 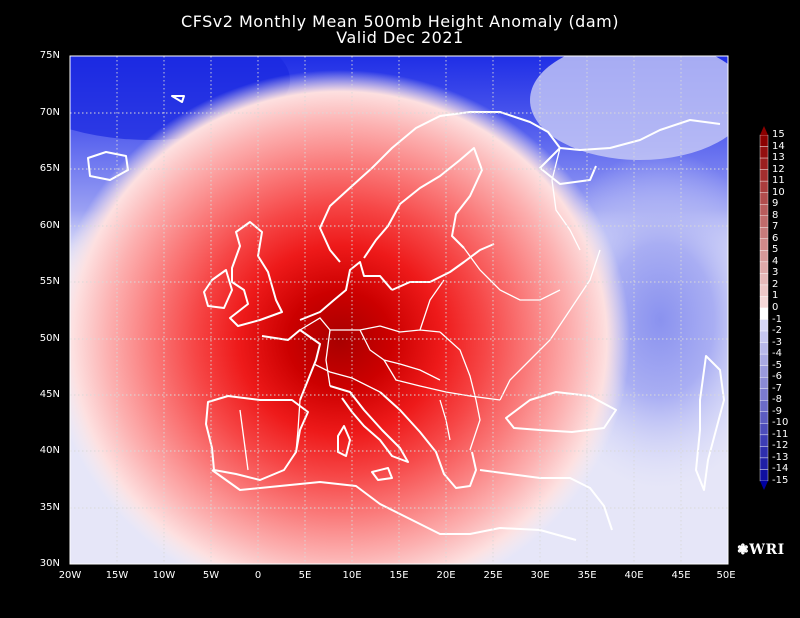 I want to click on colorbar-tick-label: 9, so click(x=775, y=204).